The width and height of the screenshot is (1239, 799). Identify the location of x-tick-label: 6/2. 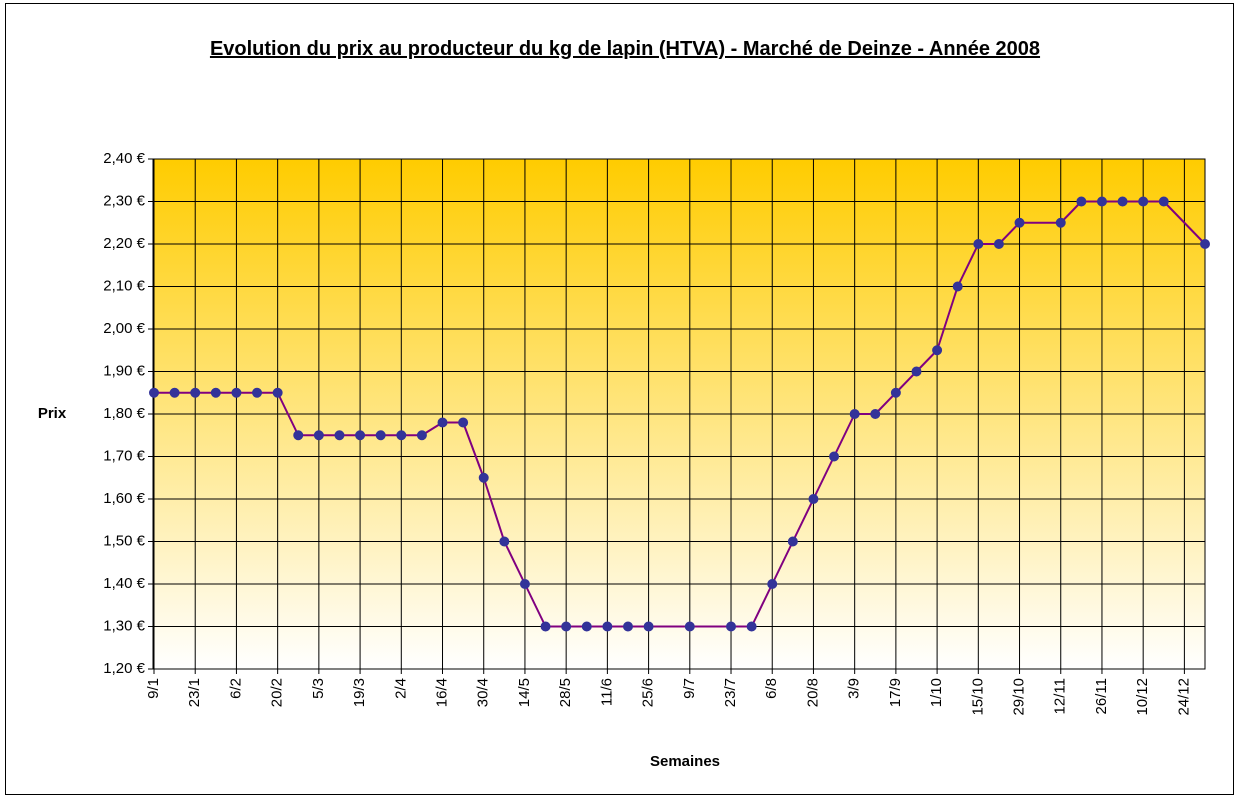
(235, 688).